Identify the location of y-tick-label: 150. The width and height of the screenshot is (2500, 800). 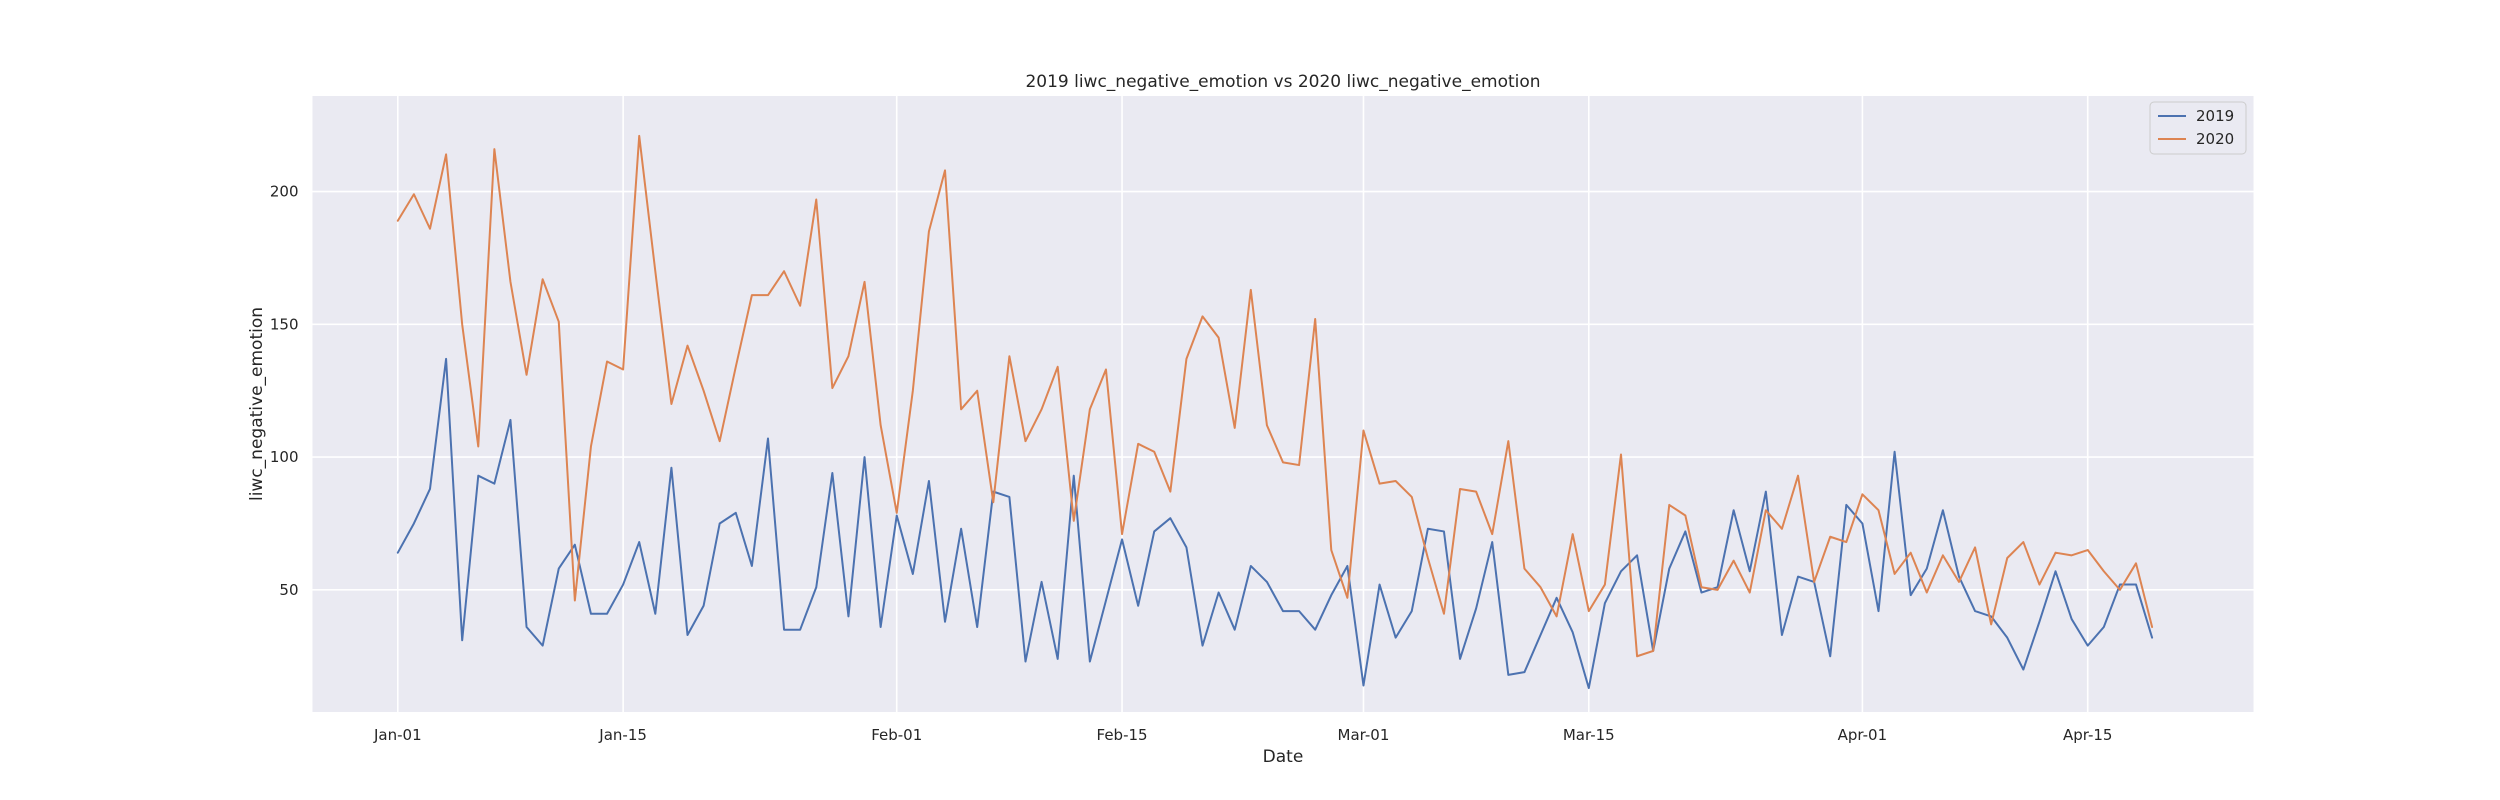
(284, 324).